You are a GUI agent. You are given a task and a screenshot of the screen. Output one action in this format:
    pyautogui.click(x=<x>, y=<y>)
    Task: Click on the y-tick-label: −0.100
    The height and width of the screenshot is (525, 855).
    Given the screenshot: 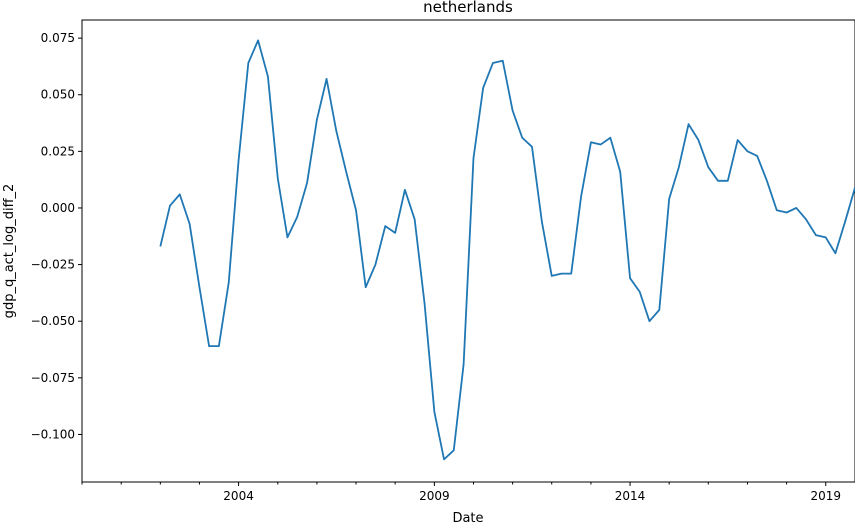 What is the action you would take?
    pyautogui.click(x=53, y=434)
    